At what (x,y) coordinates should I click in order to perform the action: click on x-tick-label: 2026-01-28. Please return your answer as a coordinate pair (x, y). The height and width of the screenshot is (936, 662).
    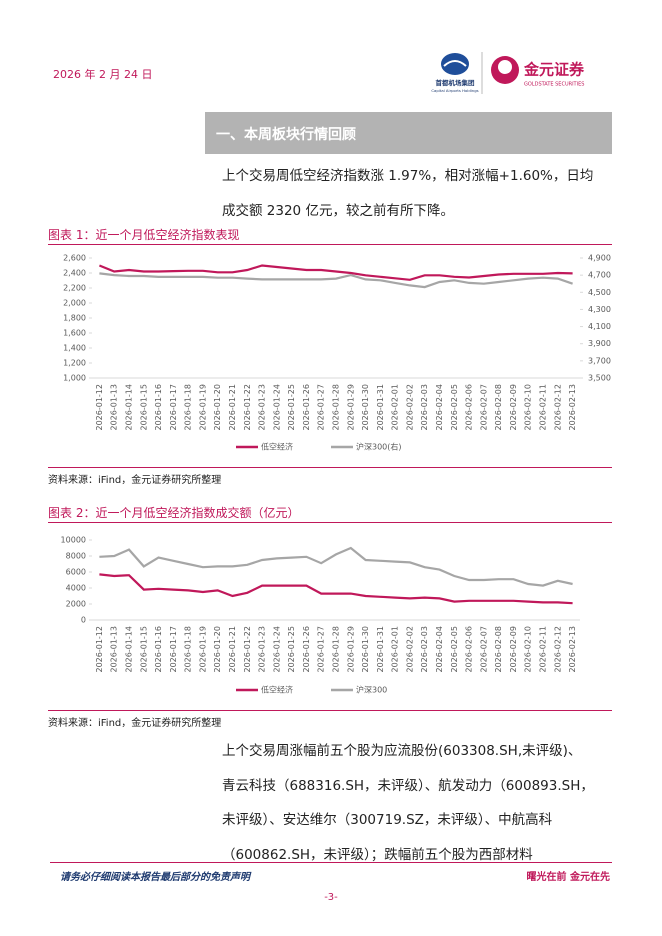
    Looking at the image, I should click on (336, 407).